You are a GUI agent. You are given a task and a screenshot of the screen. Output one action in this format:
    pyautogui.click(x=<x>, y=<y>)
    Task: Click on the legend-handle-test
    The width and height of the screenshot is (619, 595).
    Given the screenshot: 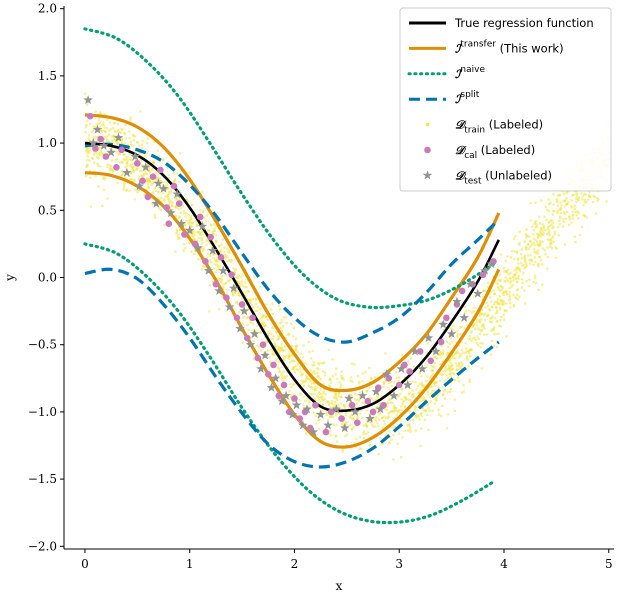 What is the action you would take?
    pyautogui.click(x=427, y=175)
    